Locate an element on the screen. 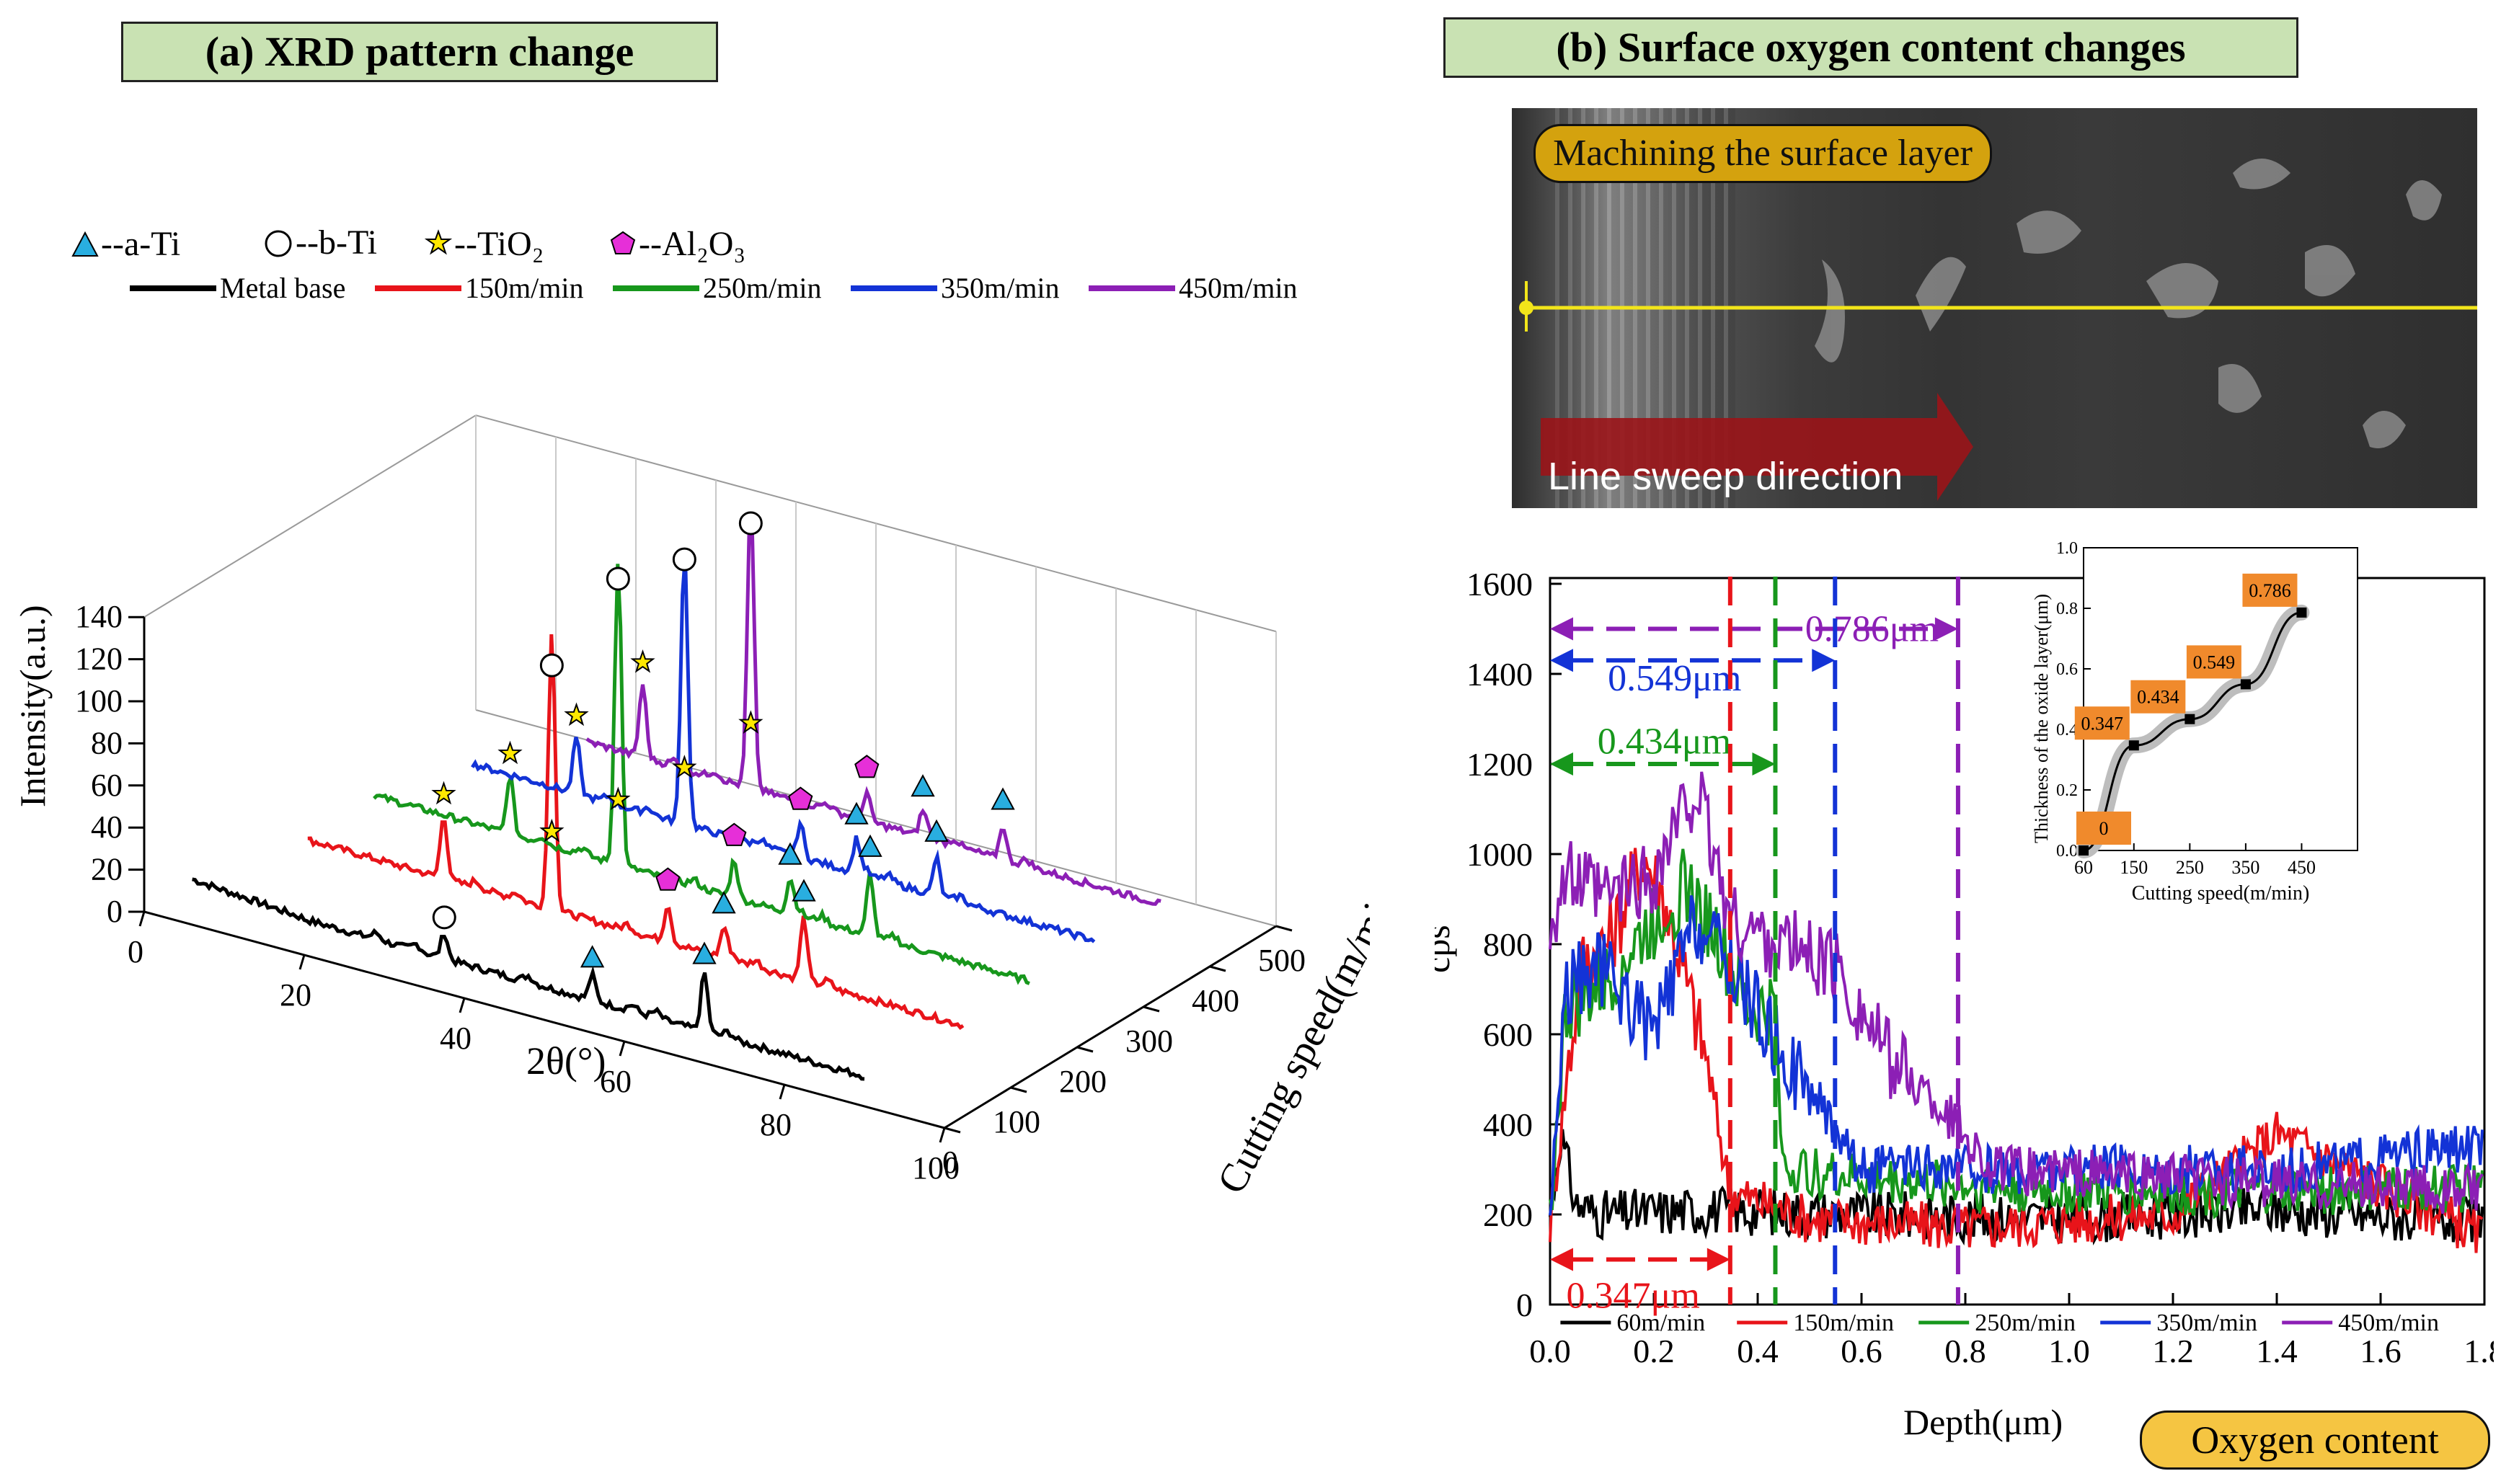  x-tick-label: 0.0 is located at coordinates (1550, 1351).